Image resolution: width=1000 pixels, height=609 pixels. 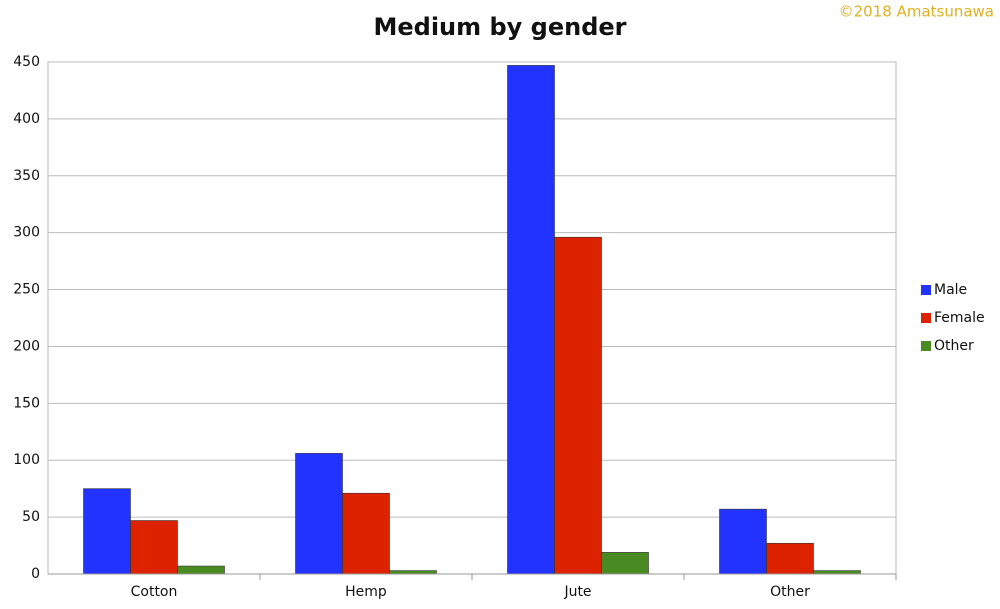 I want to click on legend-label: Other, so click(x=954, y=346).